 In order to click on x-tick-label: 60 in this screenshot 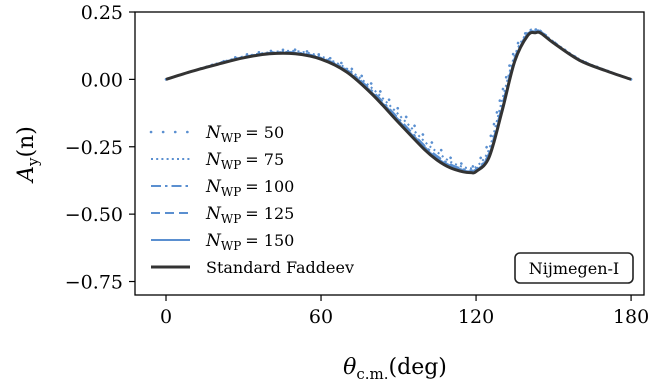, I will do `click(321, 317)`.